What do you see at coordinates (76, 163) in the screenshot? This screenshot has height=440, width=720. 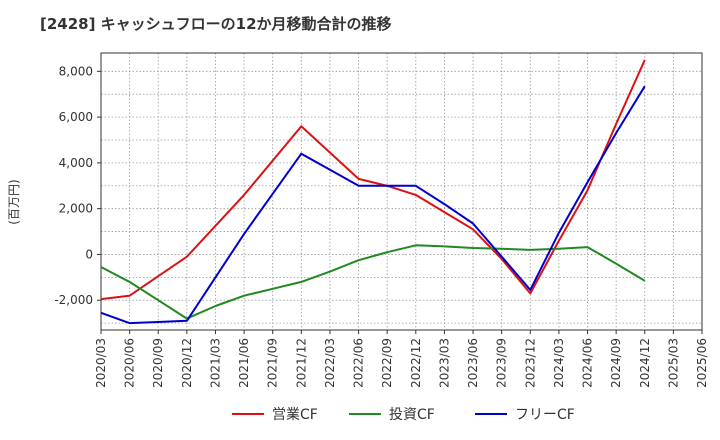 I see `y-tick-label: 4,000` at bounding box center [76, 163].